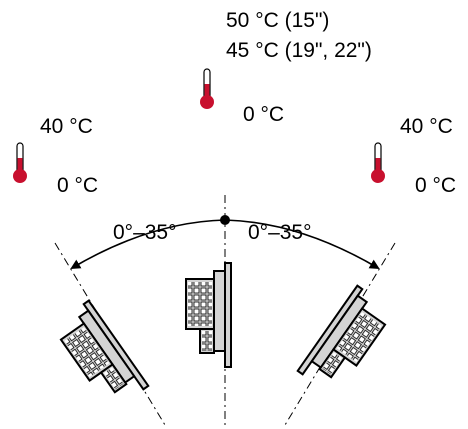 The image size is (468, 429). What do you see at coordinates (145, 232) in the screenshot?
I see `left-tilt-range: 0°–35°` at bounding box center [145, 232].